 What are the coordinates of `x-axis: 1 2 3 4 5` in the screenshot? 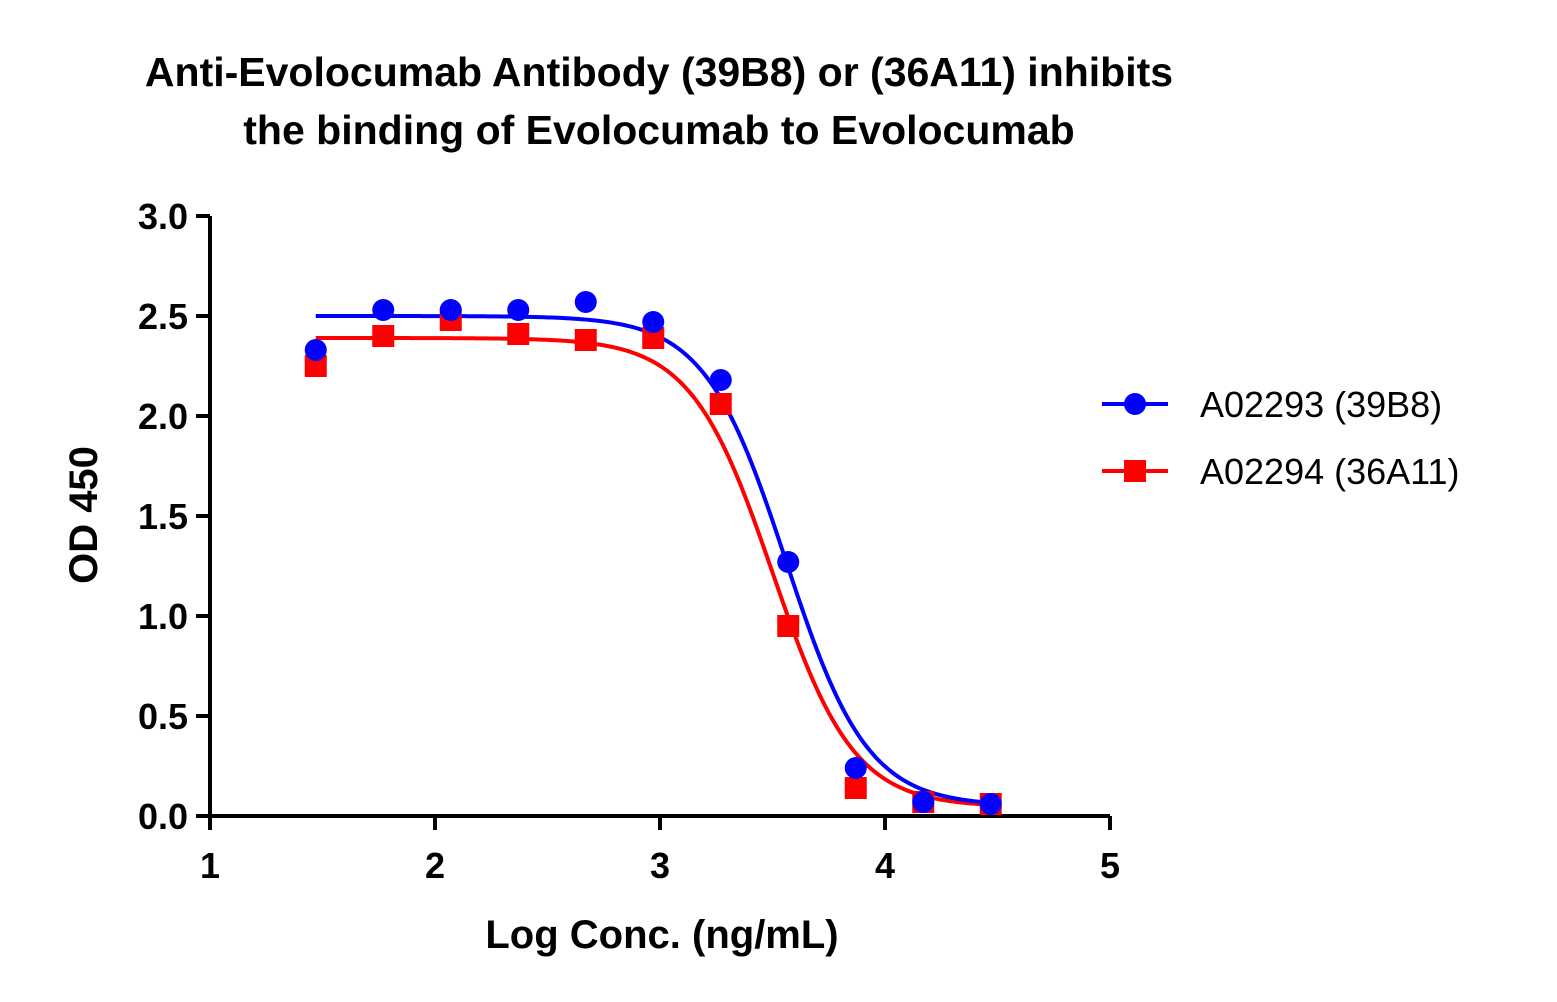 It's located at (660, 850).